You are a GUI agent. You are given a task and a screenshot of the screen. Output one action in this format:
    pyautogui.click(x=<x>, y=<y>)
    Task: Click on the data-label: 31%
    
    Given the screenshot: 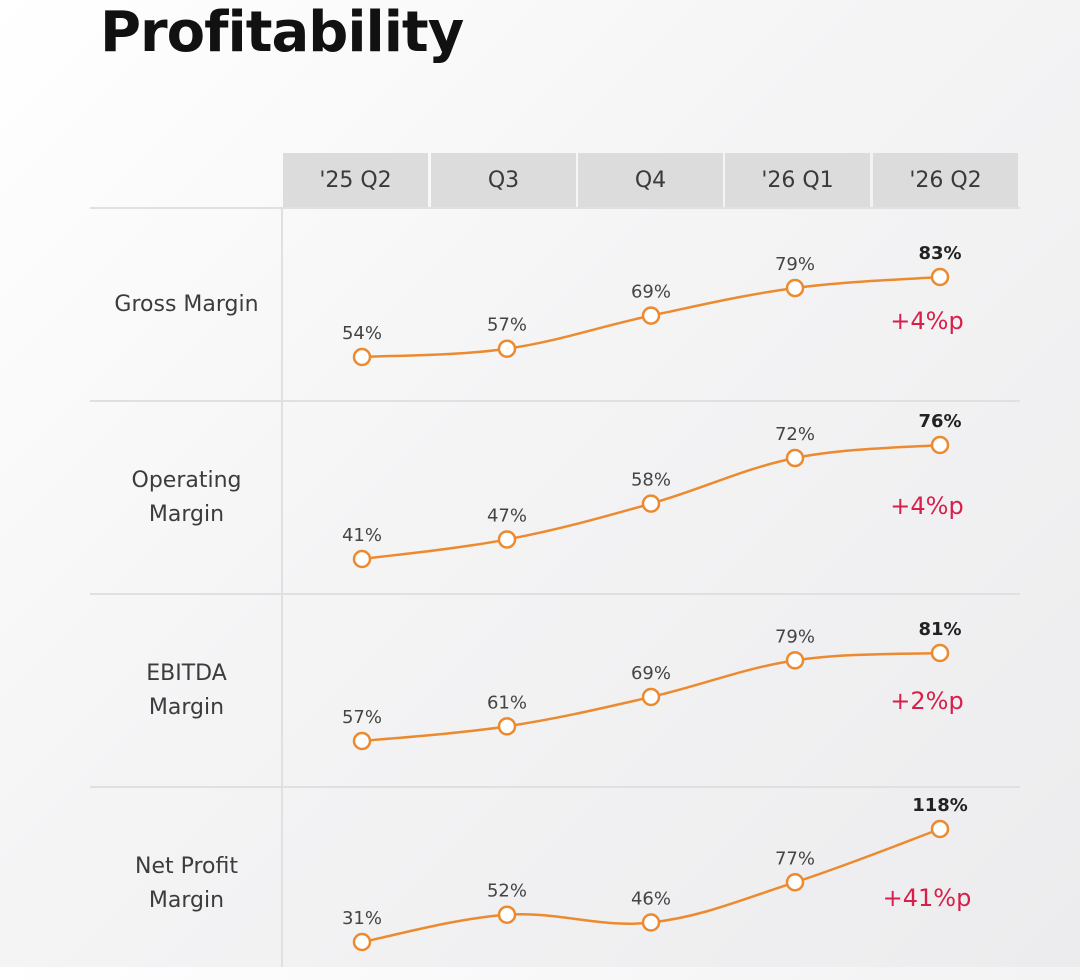 What is the action you would take?
    pyautogui.click(x=362, y=918)
    